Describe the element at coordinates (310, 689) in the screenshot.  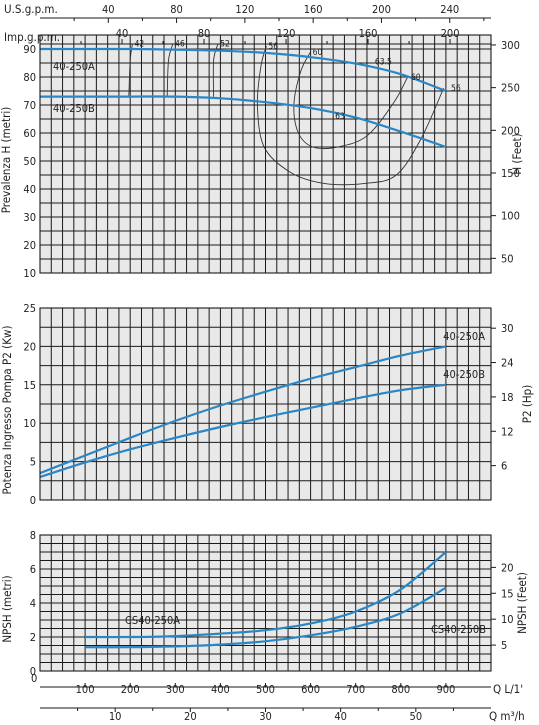
I see `lpm-tick-label-600: 600` at that location.